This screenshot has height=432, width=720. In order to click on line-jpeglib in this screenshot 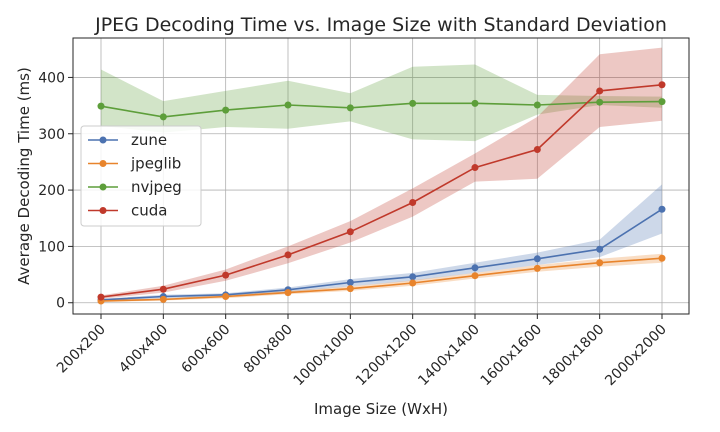, I will do `click(381, 279)`.